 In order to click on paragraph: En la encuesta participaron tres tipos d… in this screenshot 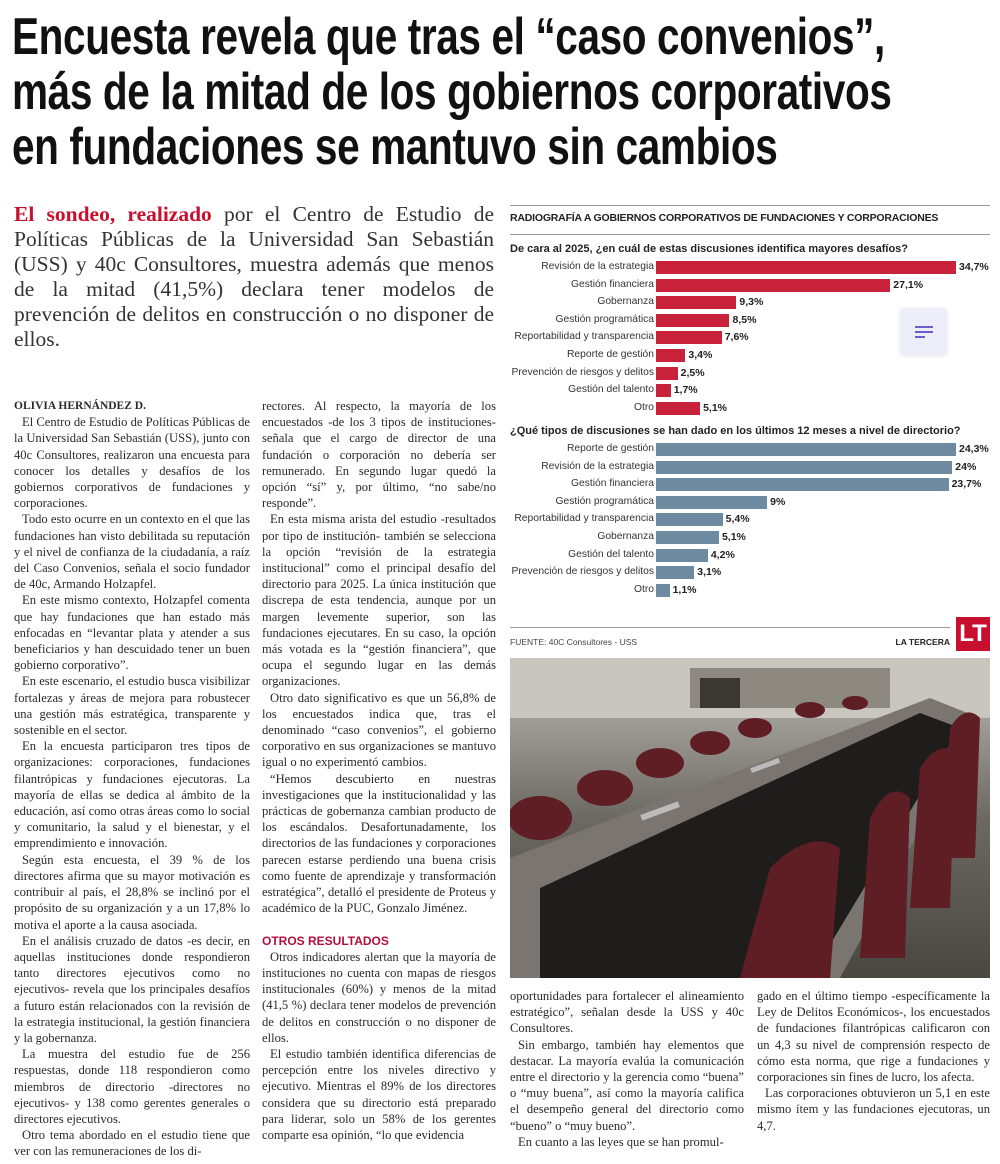, I will do `click(132, 795)`.